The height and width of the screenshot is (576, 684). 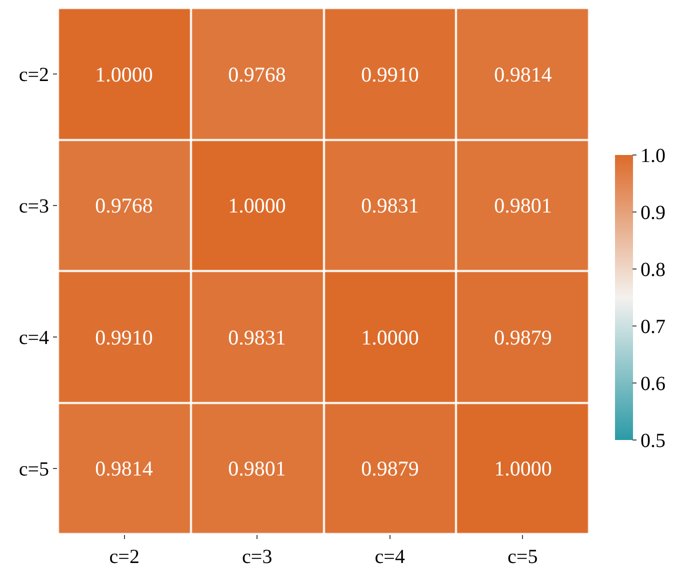 What do you see at coordinates (257, 557) in the screenshot?
I see `x-tick-label: c=3` at bounding box center [257, 557].